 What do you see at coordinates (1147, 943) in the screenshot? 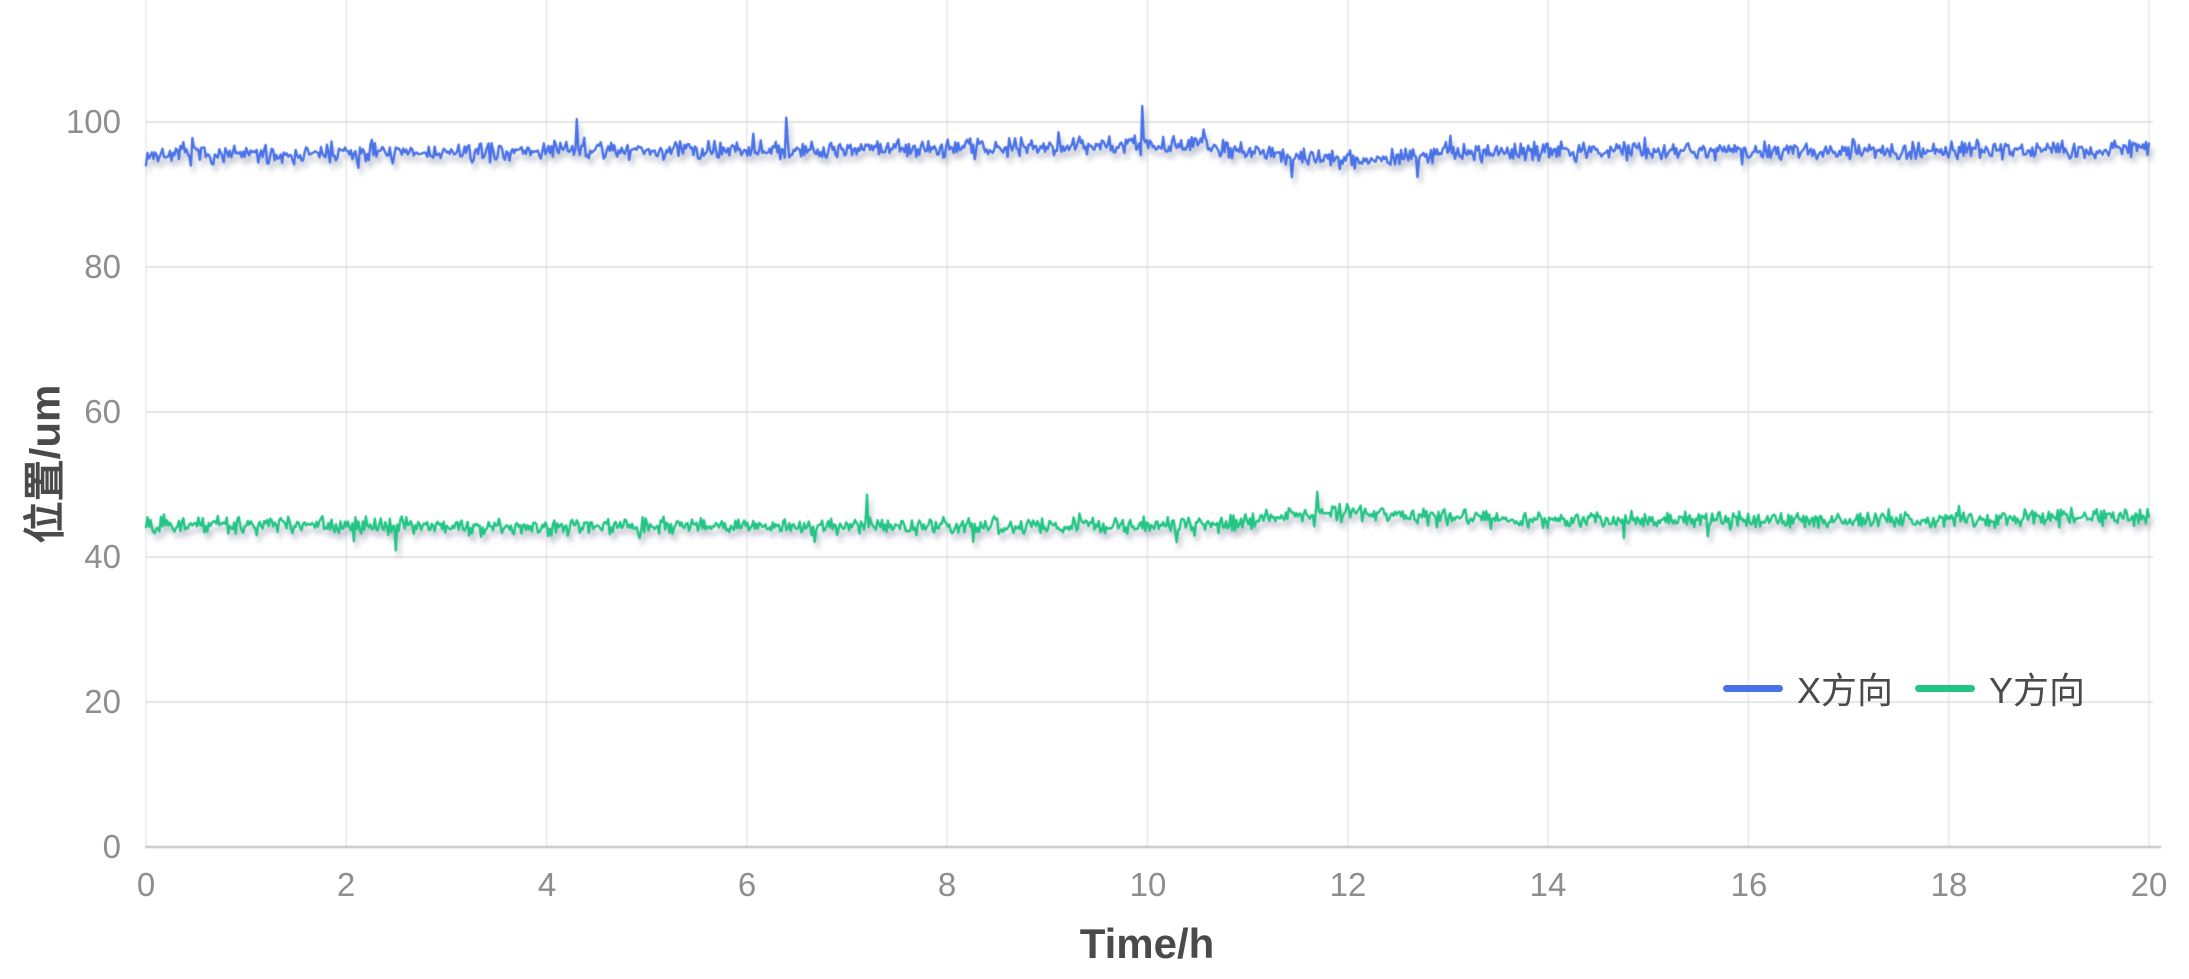
I see `x-axis-title: Time/h` at bounding box center [1147, 943].